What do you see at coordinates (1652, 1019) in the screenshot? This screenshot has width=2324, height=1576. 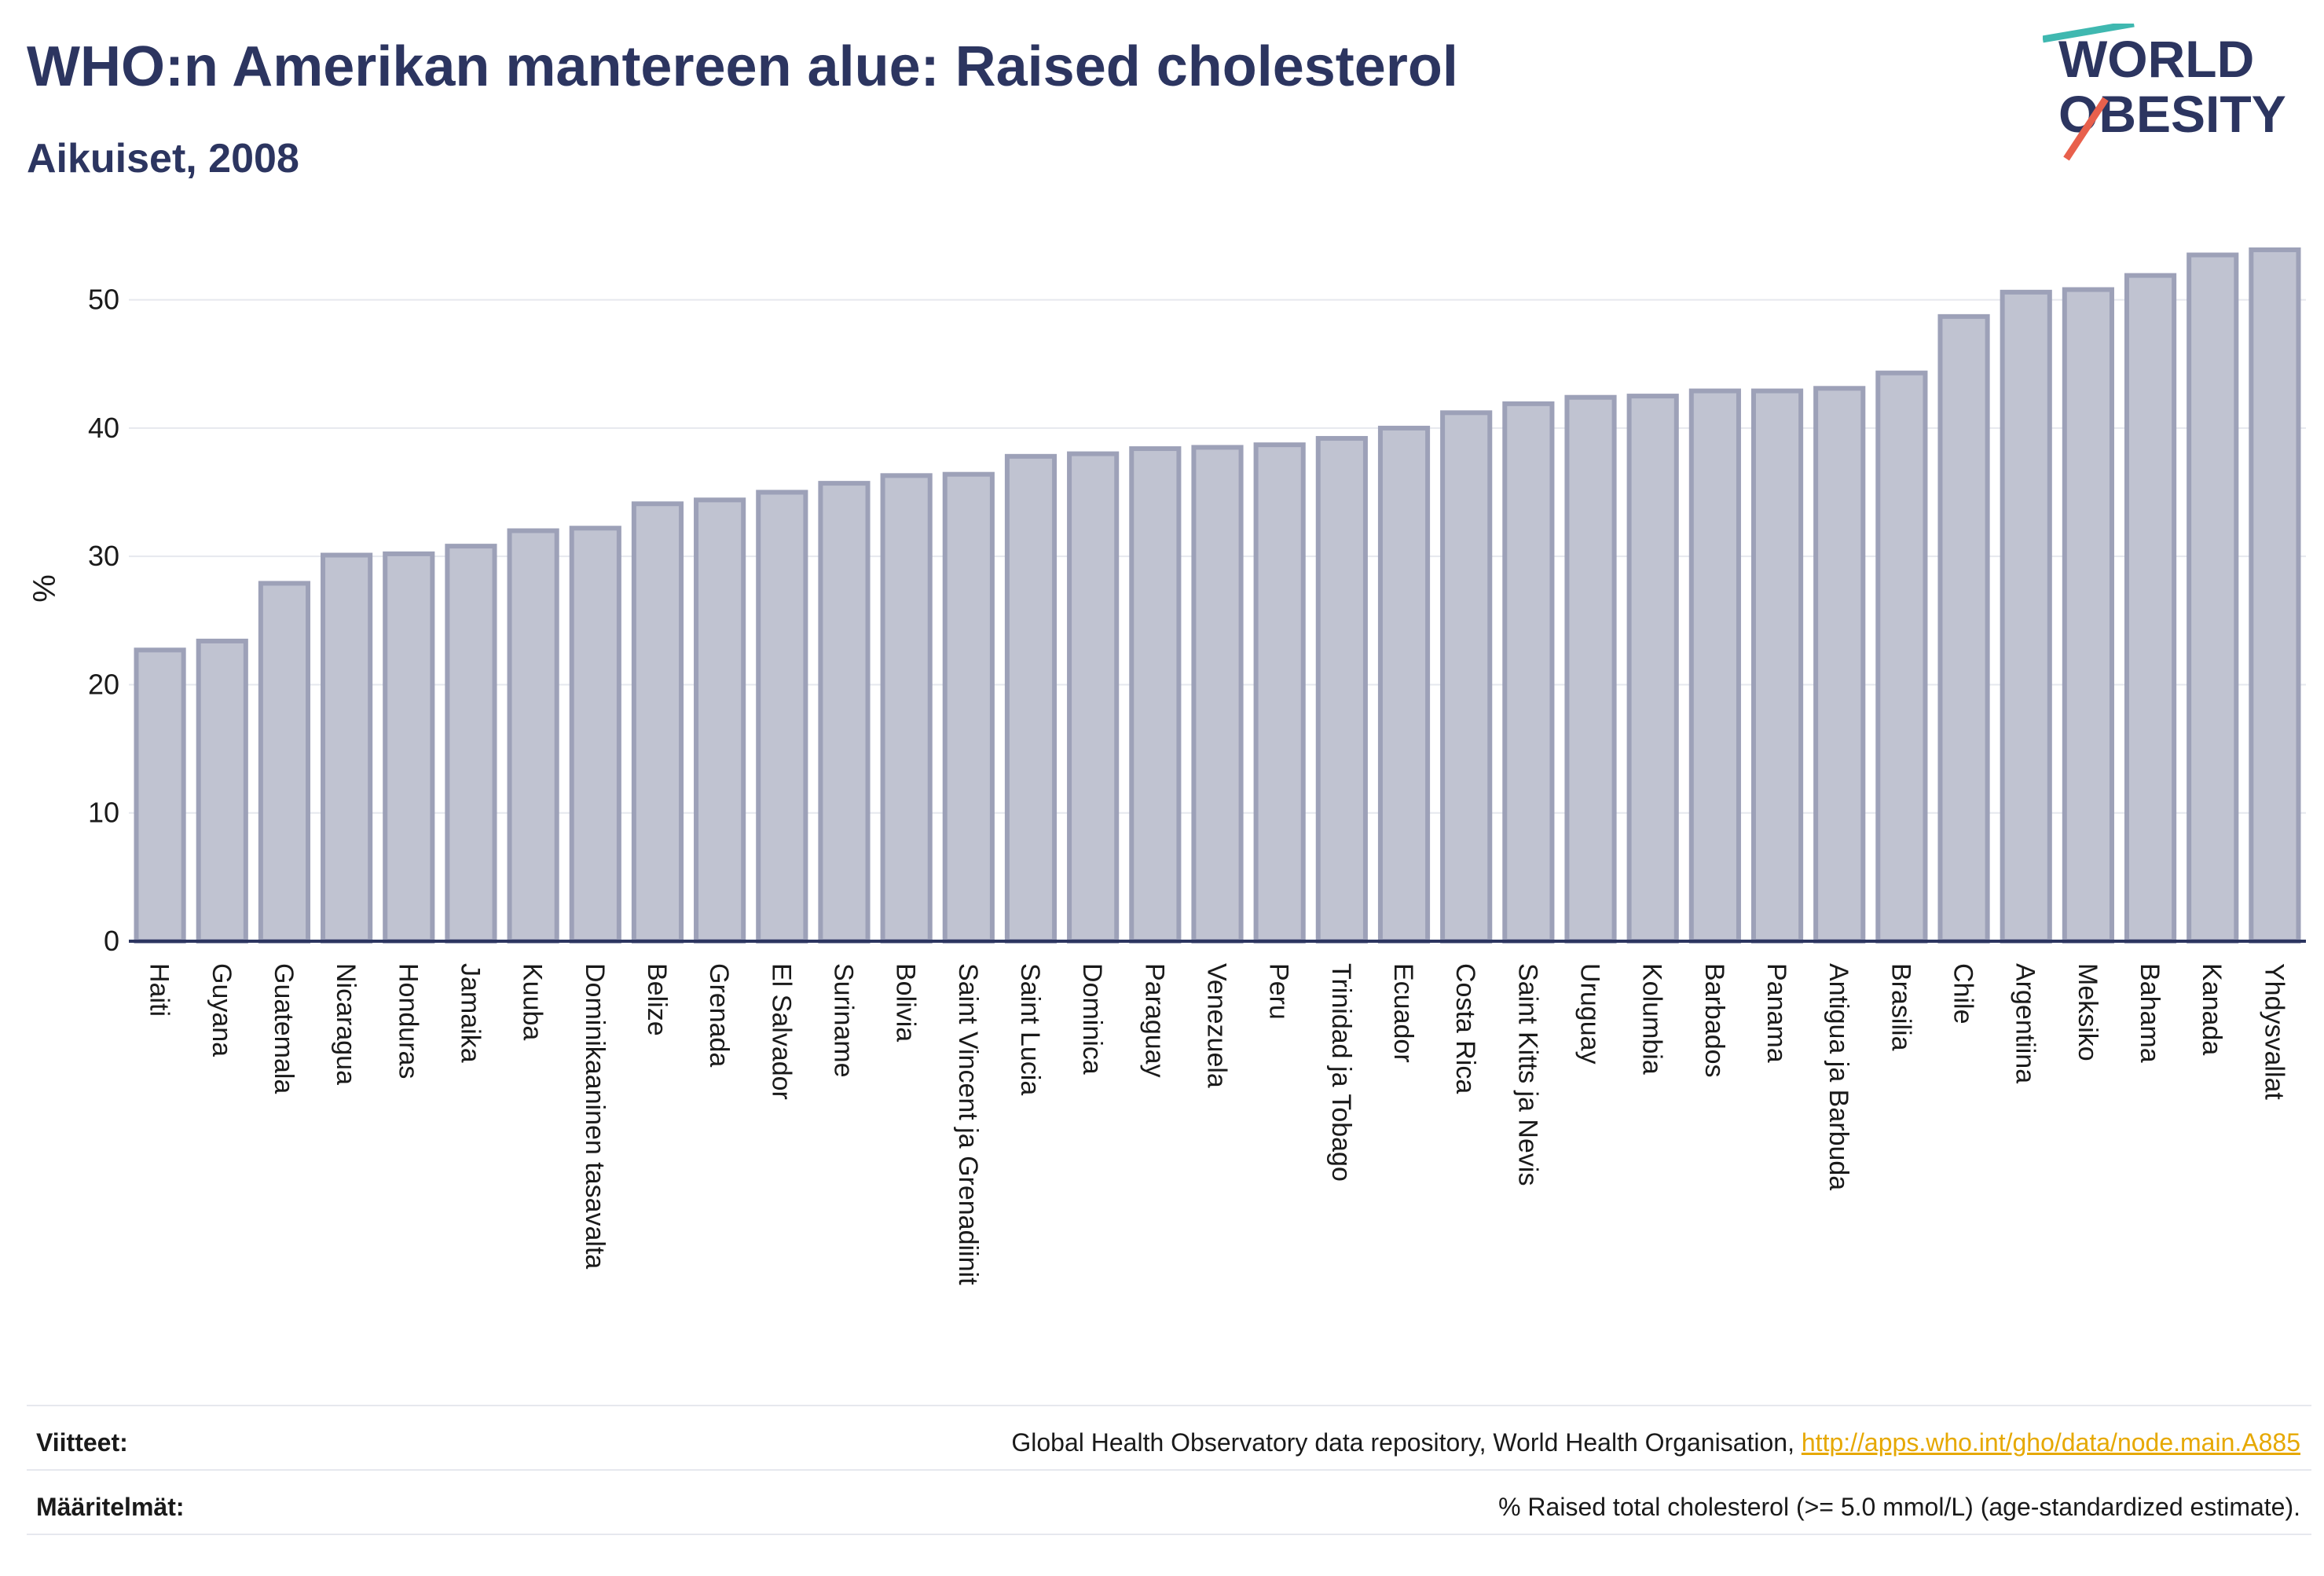 I see `x-tick-label: Kolumbia` at bounding box center [1652, 1019].